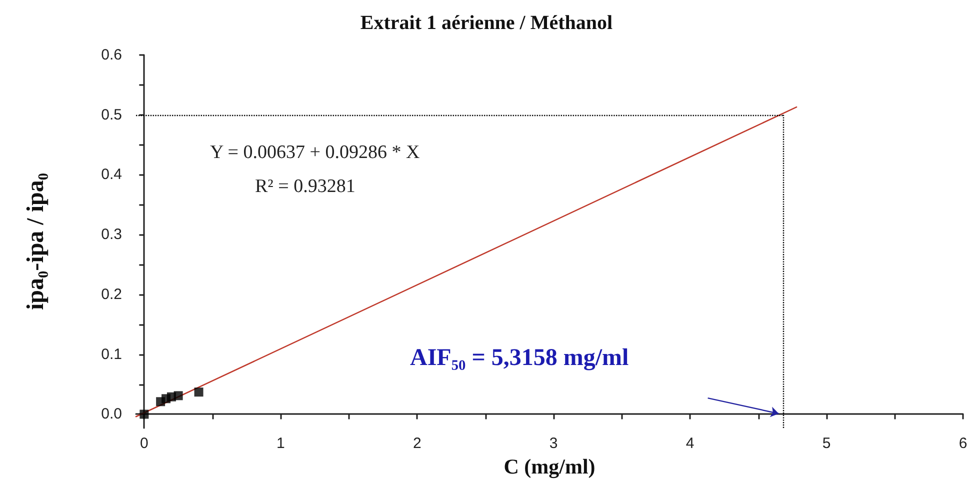  I want to click on y-tick-label: 0.4, so click(111, 175).